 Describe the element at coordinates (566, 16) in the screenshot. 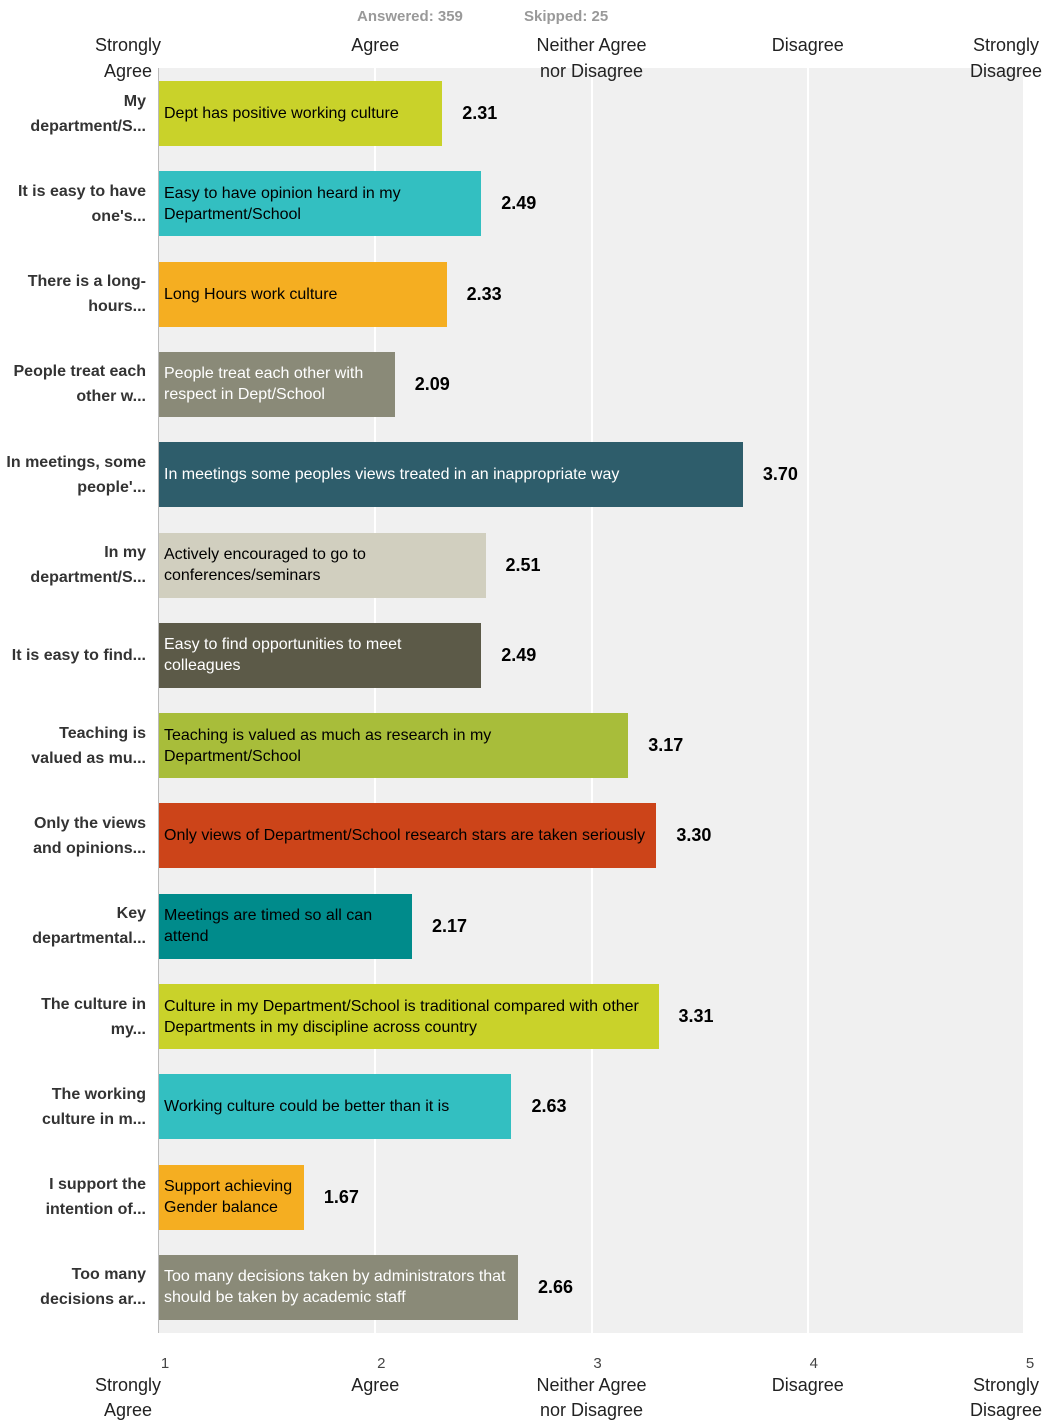

I see `skipped: Skipped: 25` at that location.